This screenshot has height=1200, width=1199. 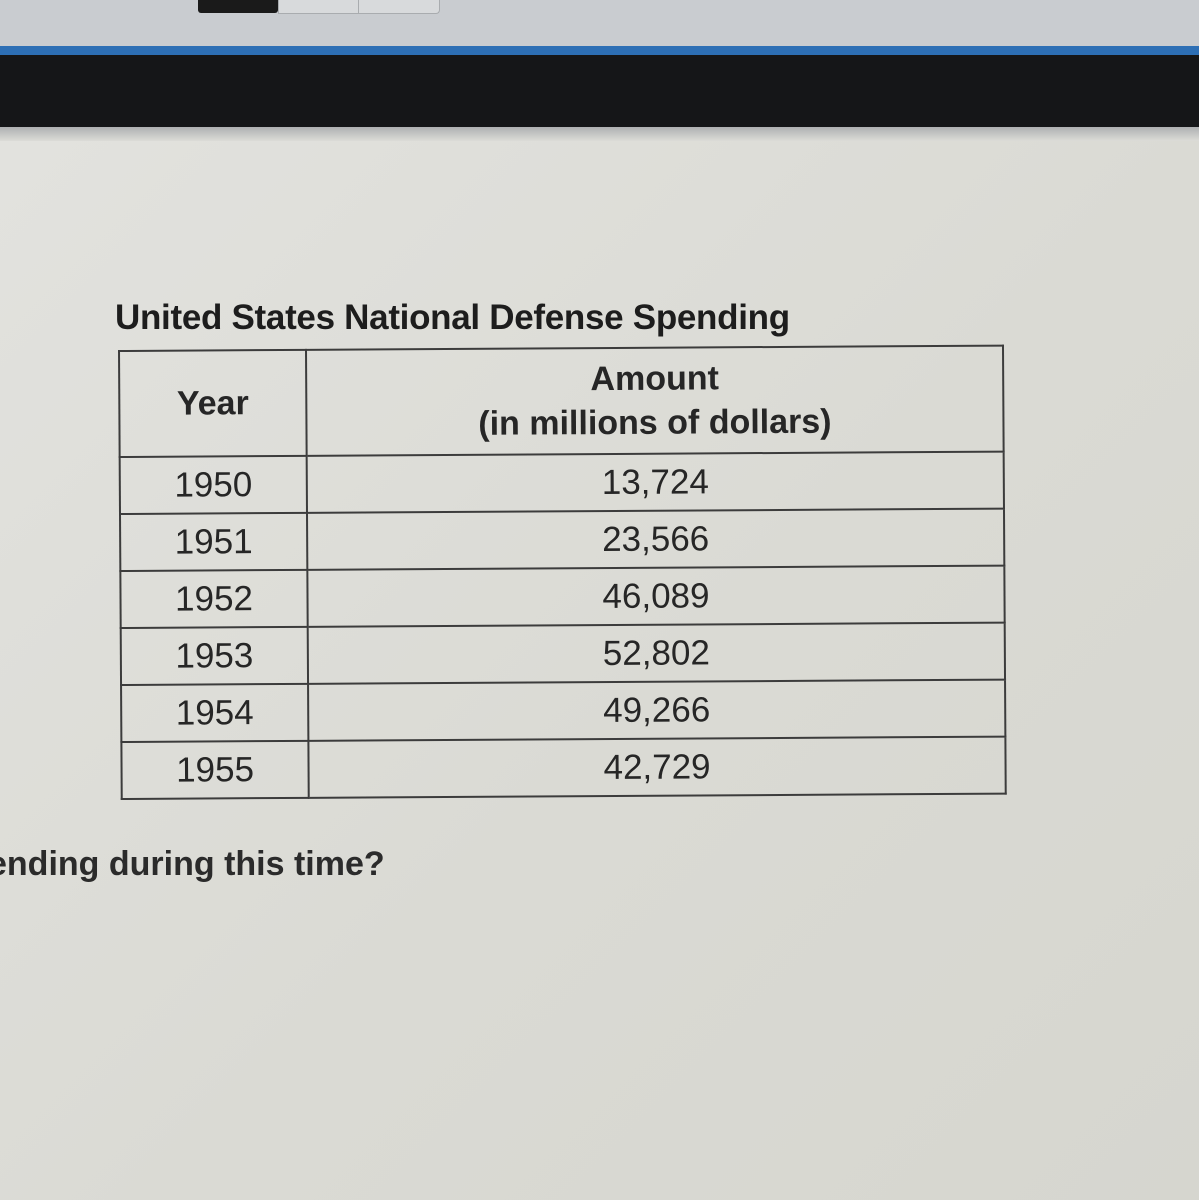 What do you see at coordinates (213, 403) in the screenshot?
I see `column-header-year: Year` at bounding box center [213, 403].